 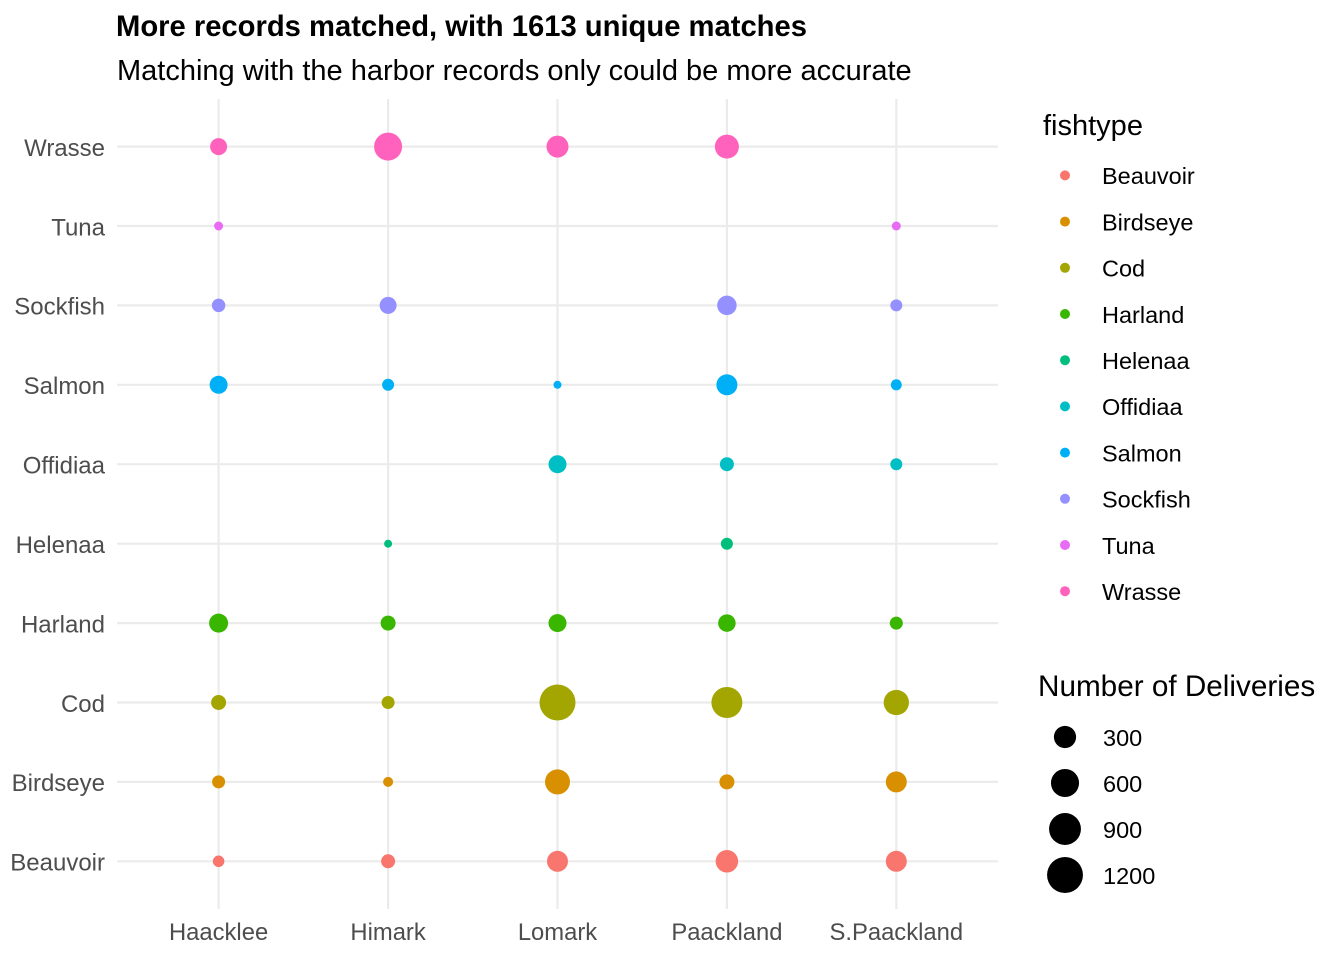 I want to click on svg-text: Himark, so click(x=387, y=932).